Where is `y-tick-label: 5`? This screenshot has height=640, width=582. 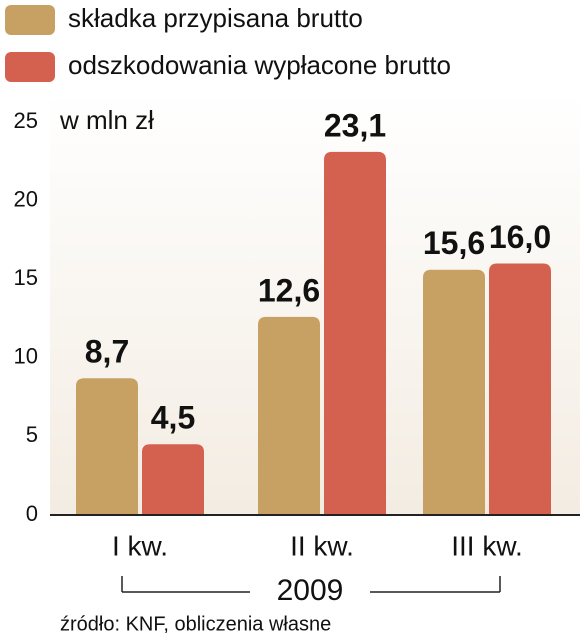
y-tick-label: 5 is located at coordinates (32, 434).